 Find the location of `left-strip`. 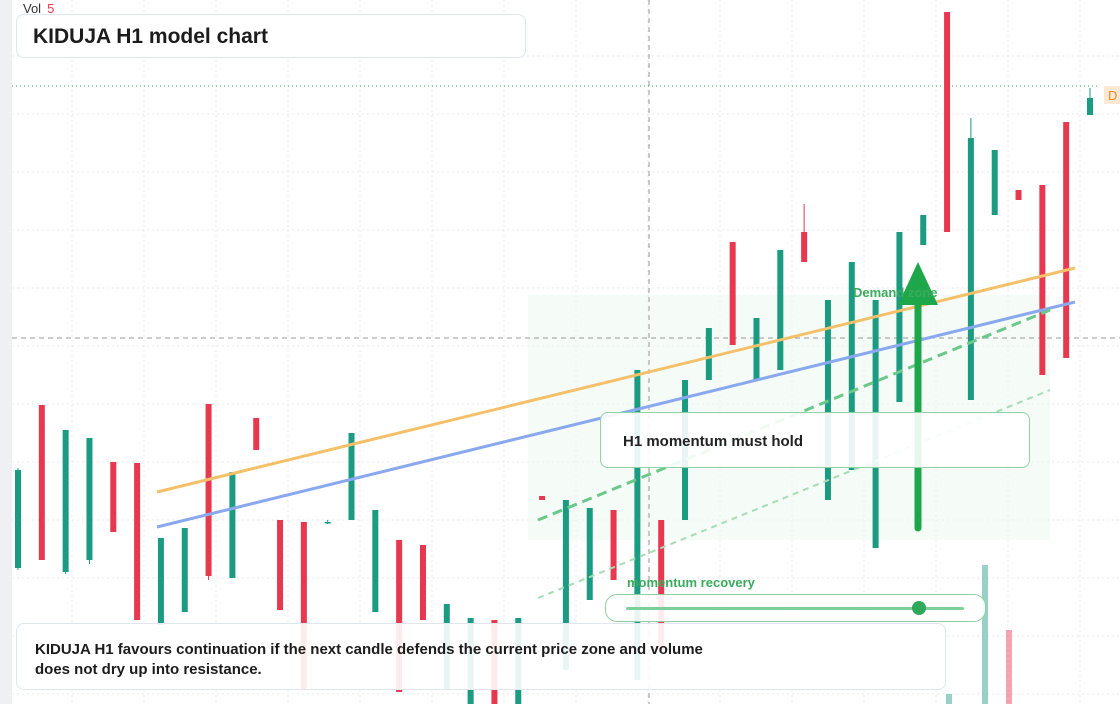

left-strip is located at coordinates (6, 352).